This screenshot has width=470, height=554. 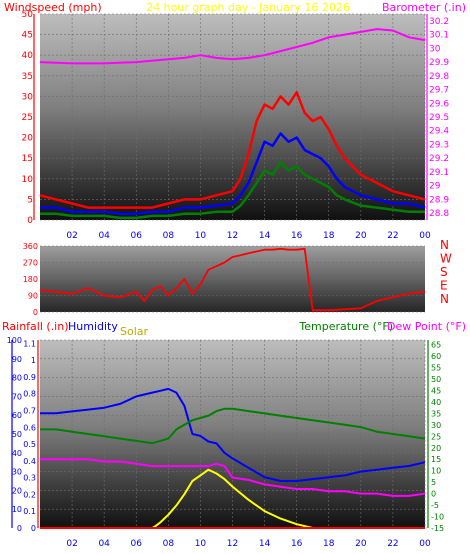 I want to click on wind-tick-label: 10, so click(x=28, y=180).